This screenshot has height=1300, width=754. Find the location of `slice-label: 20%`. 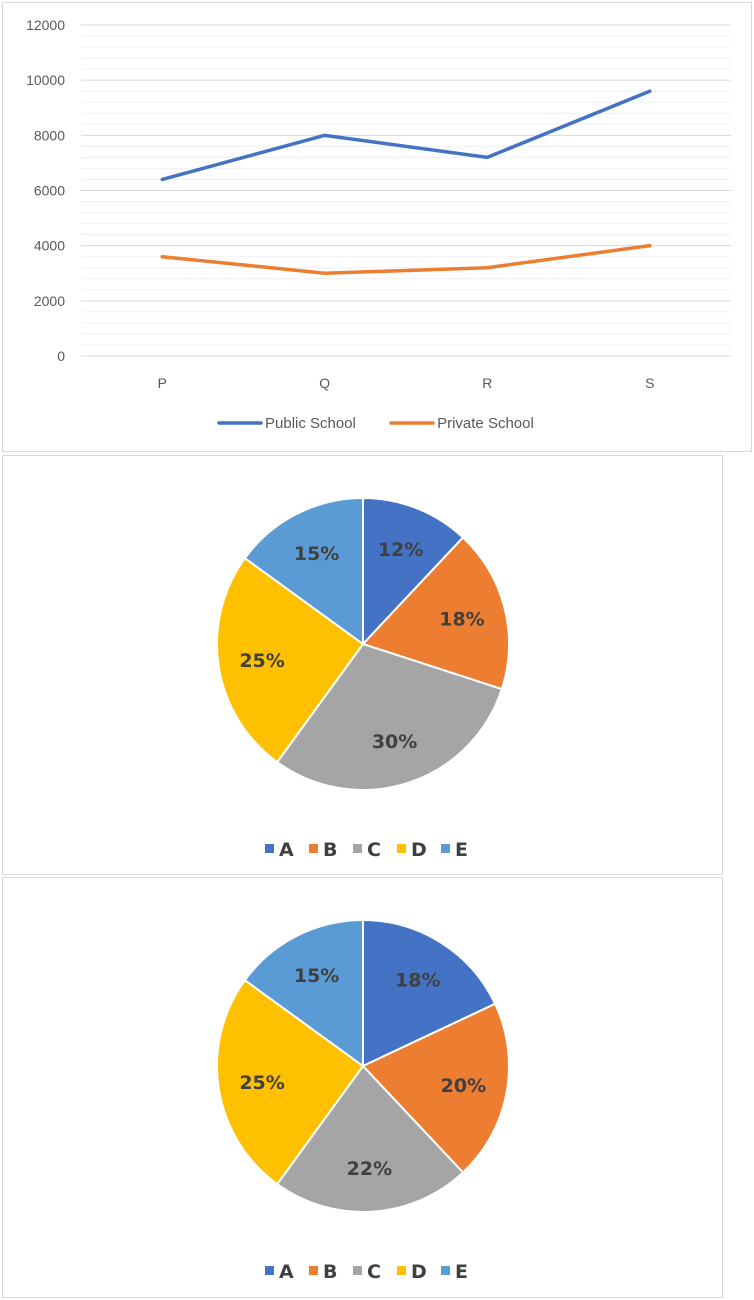

slice-label: 20% is located at coordinates (463, 1086).